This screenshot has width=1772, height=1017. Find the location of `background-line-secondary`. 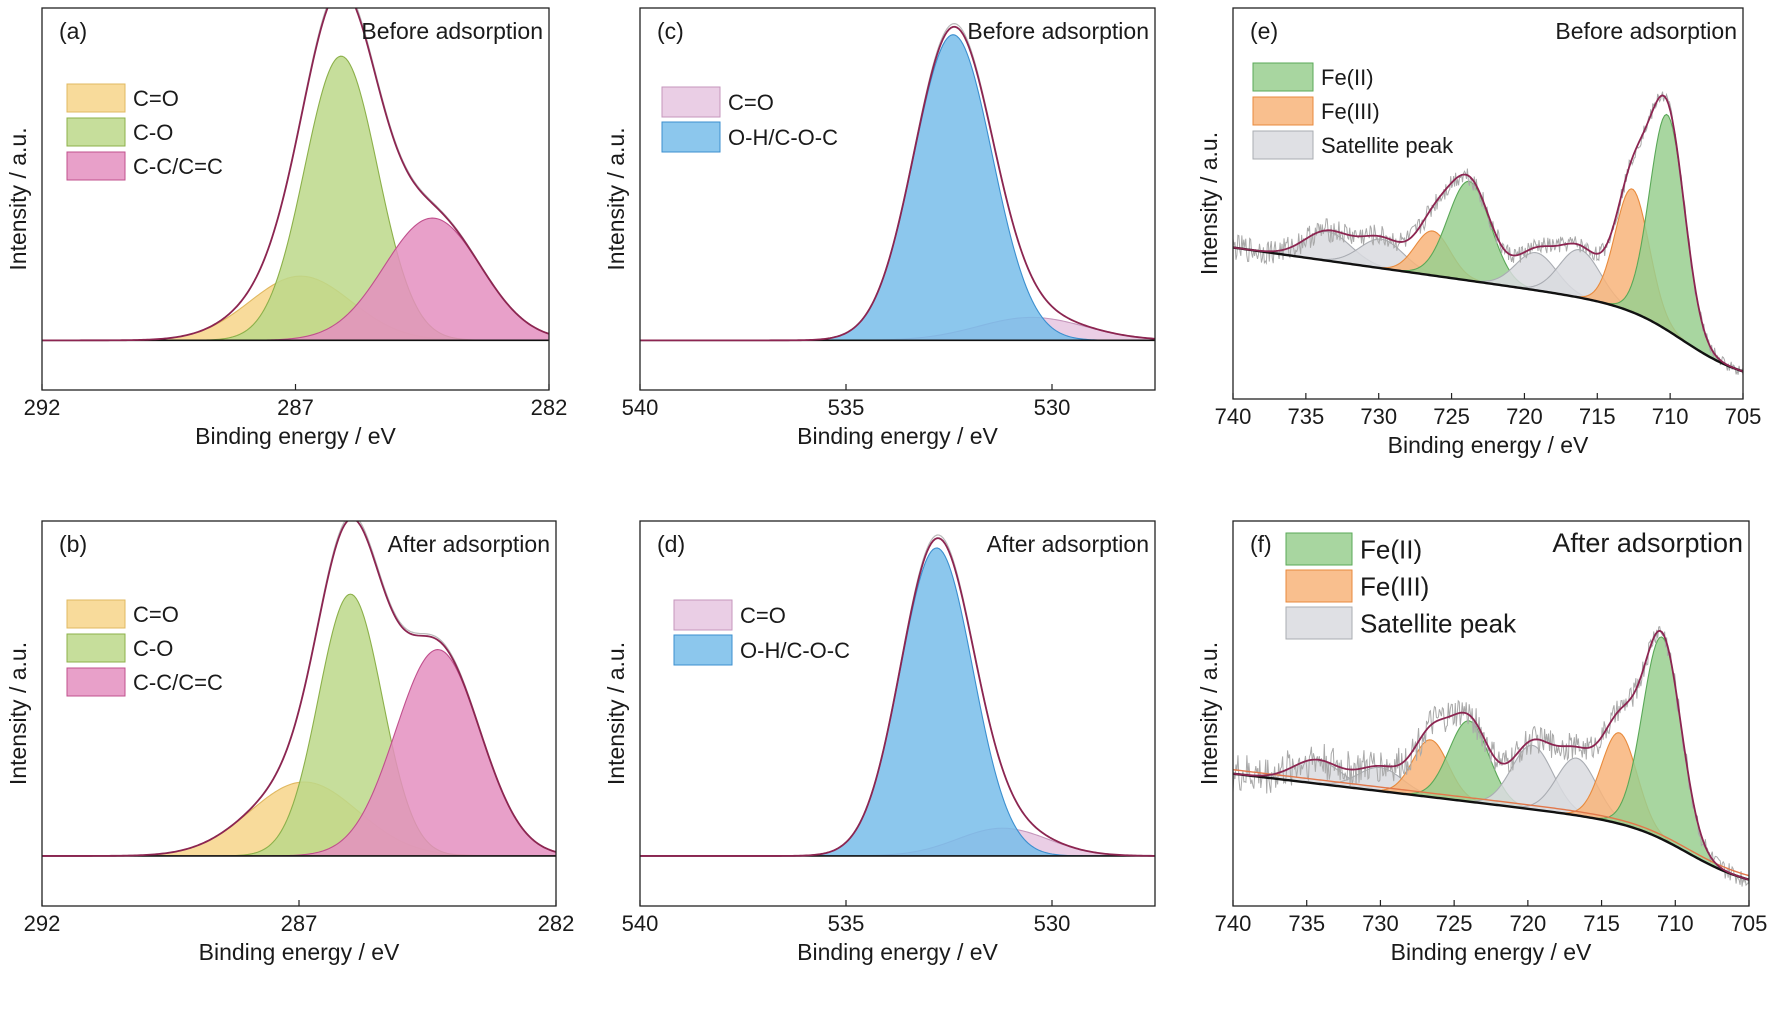

background-line-secondary is located at coordinates (1491, 822).